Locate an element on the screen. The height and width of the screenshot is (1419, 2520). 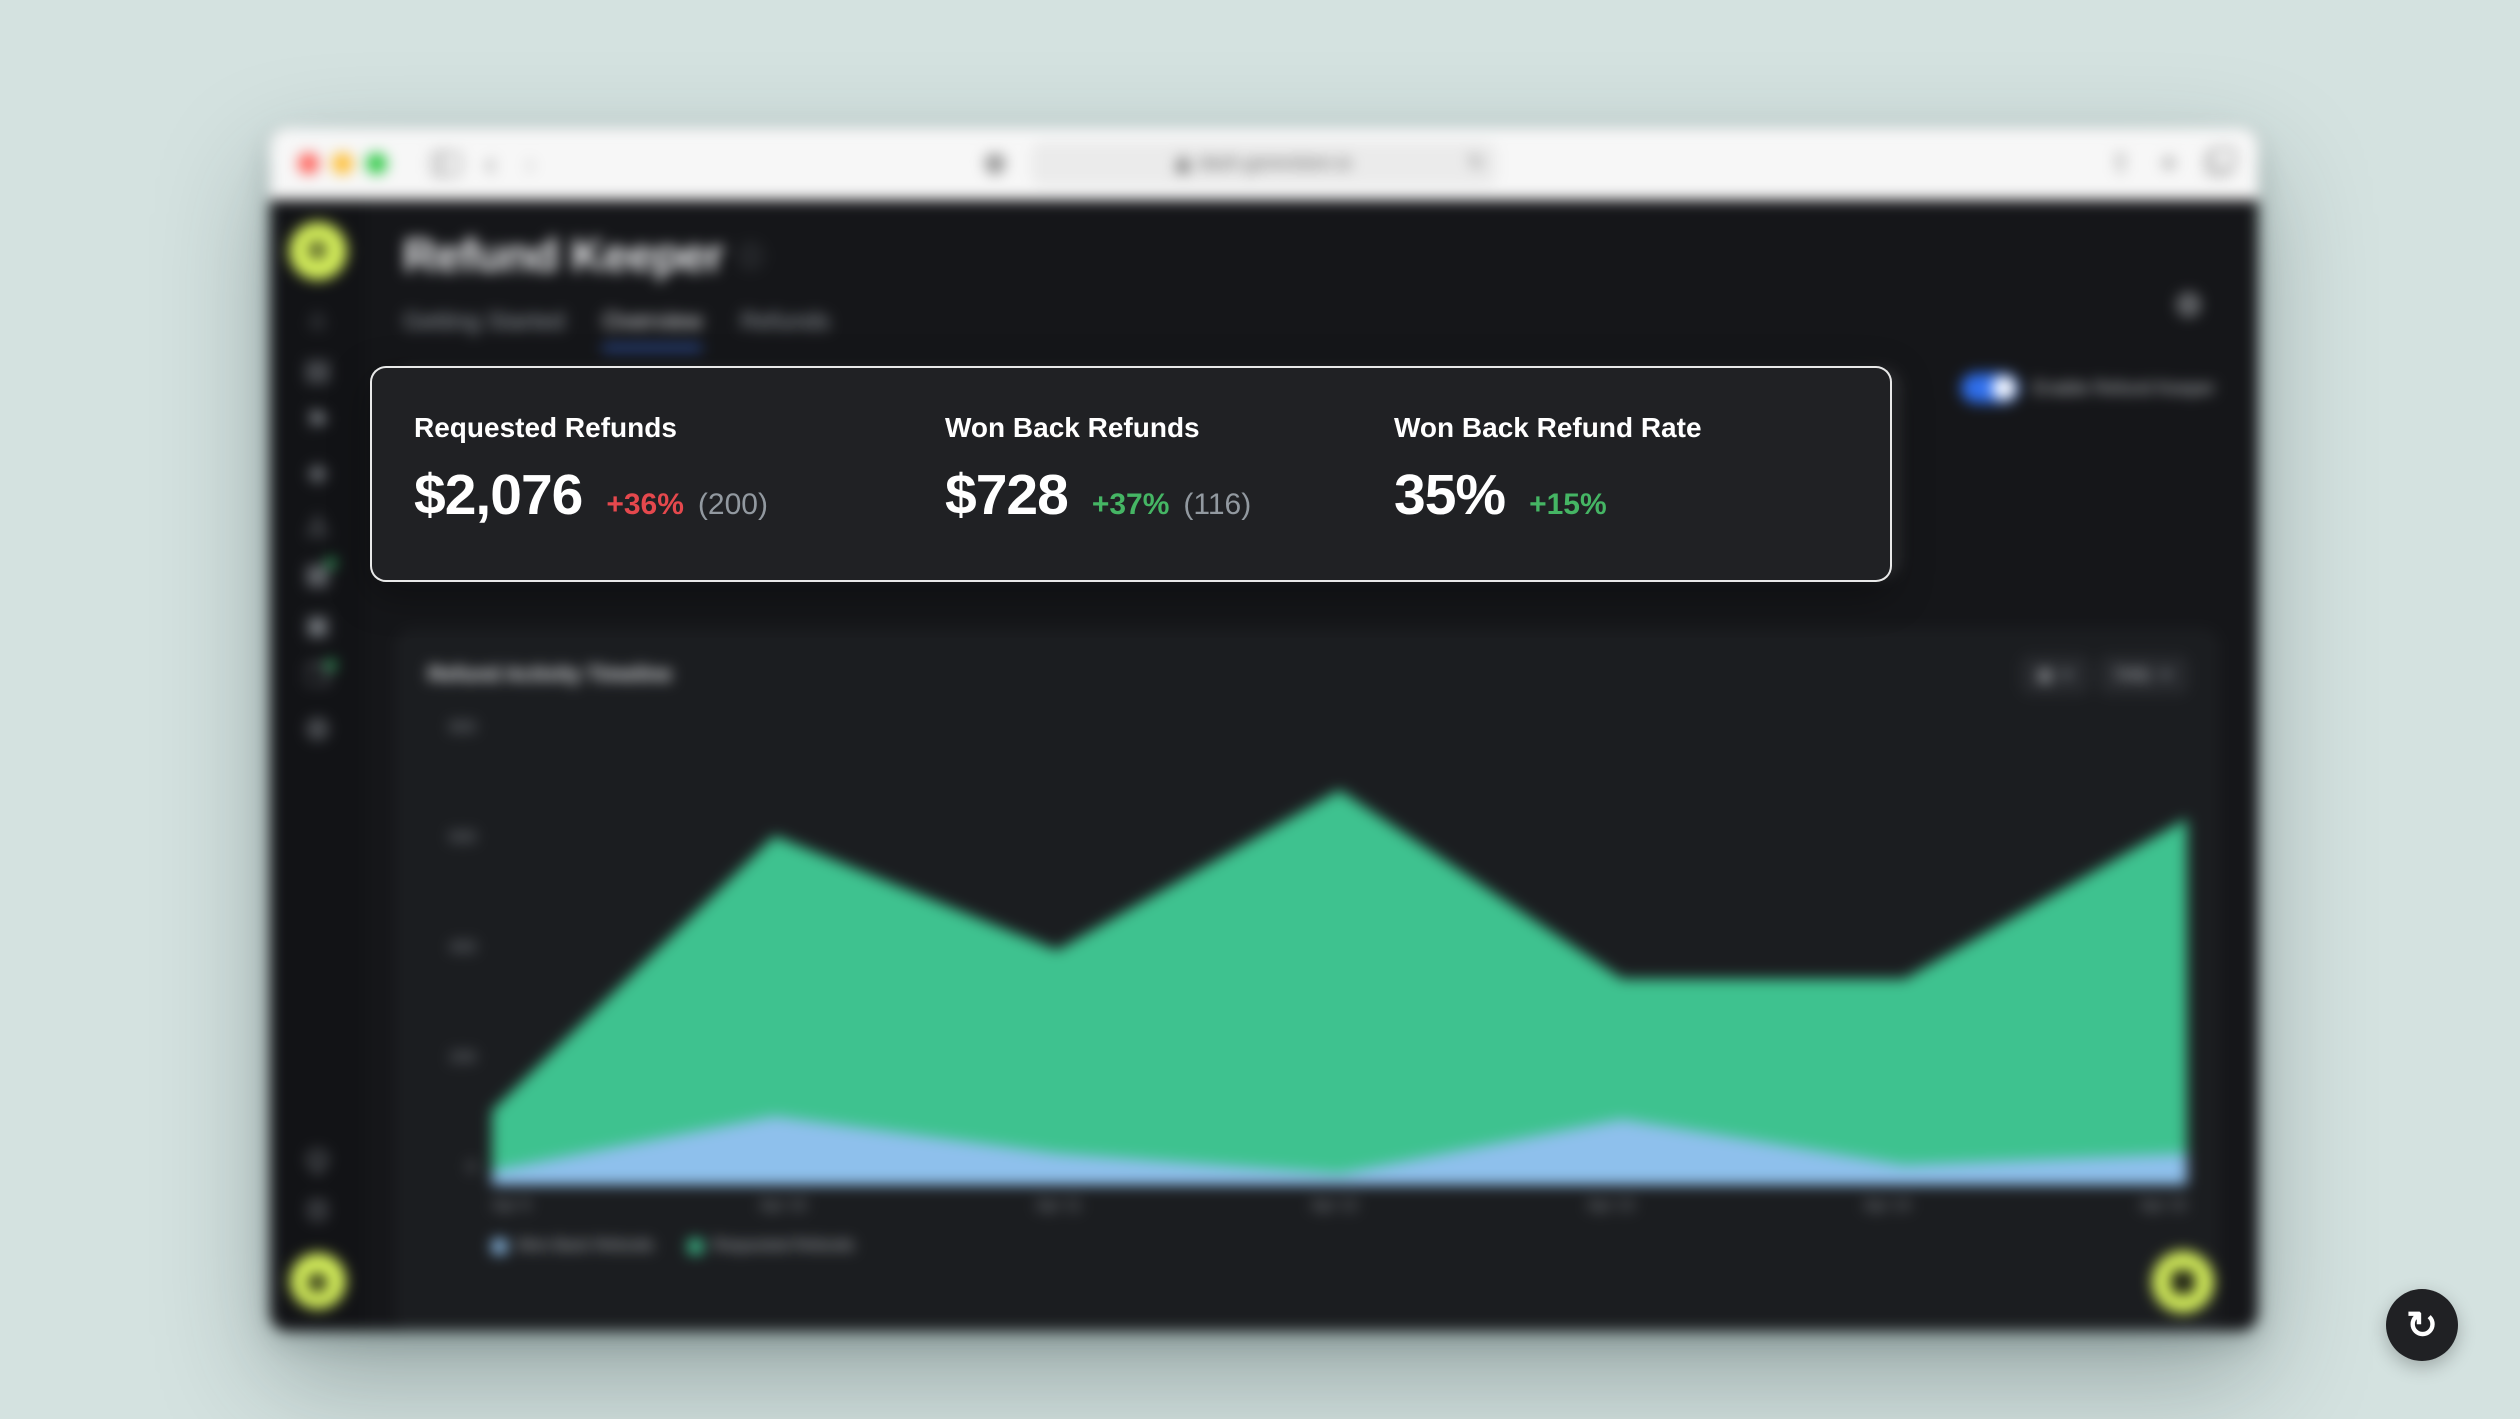
privacy-shield-icon is located at coordinates (995, 164).